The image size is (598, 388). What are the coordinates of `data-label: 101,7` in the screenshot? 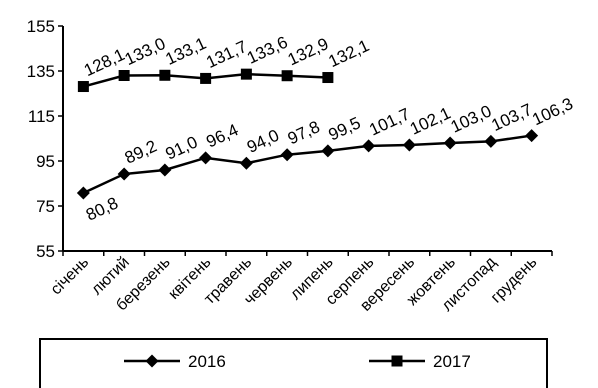 It's located at (389, 121).